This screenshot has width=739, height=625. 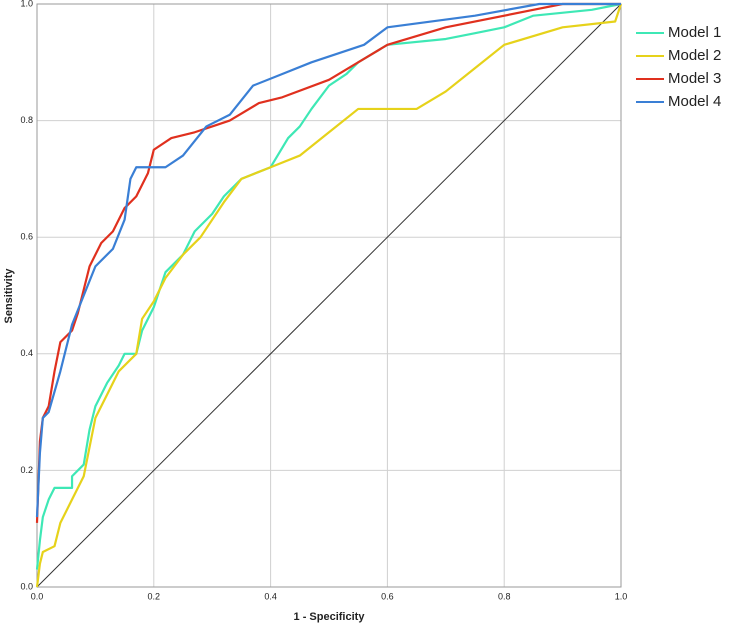 I want to click on x-tick-label: 0.2, so click(x=154, y=596).